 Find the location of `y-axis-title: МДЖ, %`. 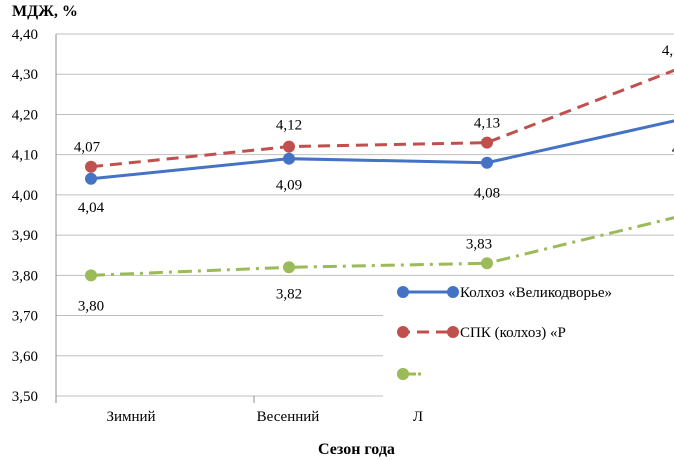

y-axis-title: МДЖ, % is located at coordinates (45, 11).